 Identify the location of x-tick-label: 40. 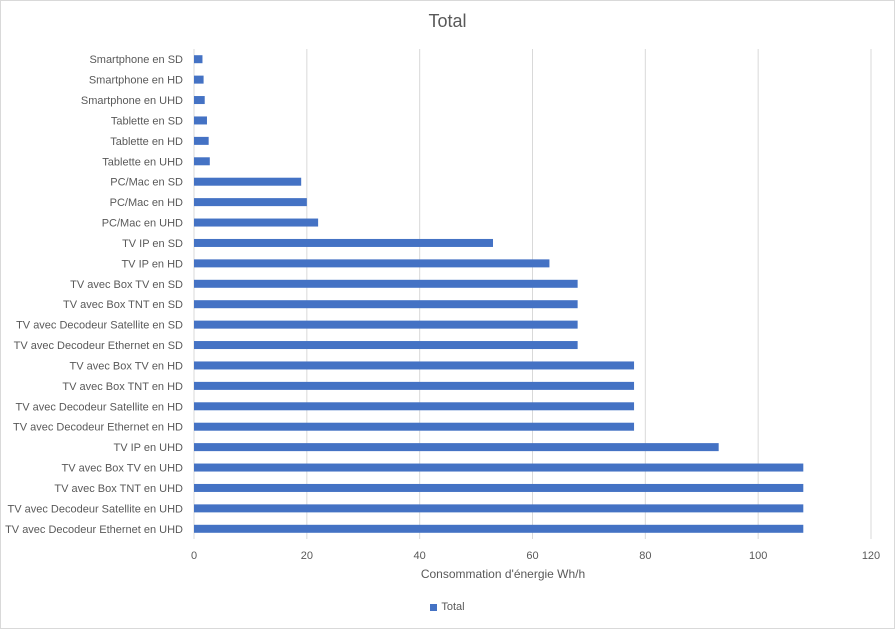
(420, 556).